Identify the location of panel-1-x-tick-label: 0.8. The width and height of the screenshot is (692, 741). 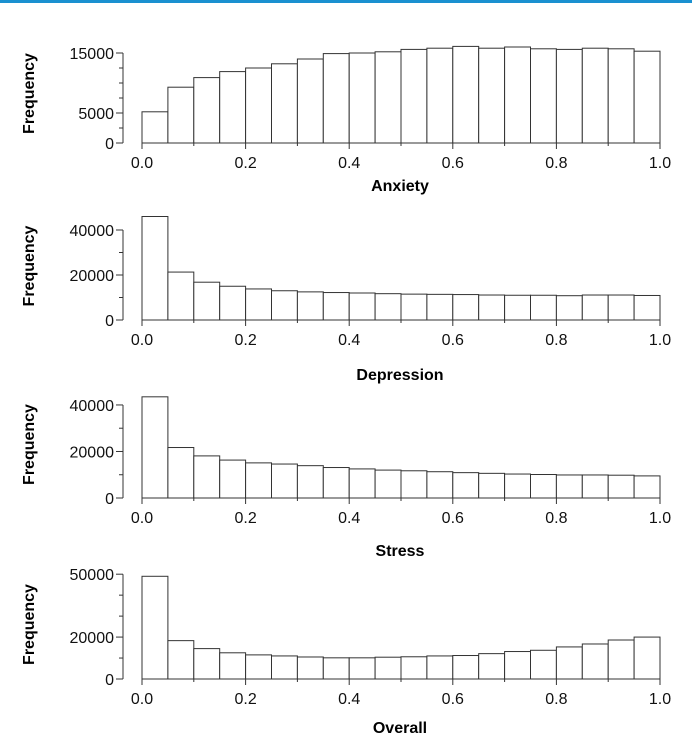
(556, 163).